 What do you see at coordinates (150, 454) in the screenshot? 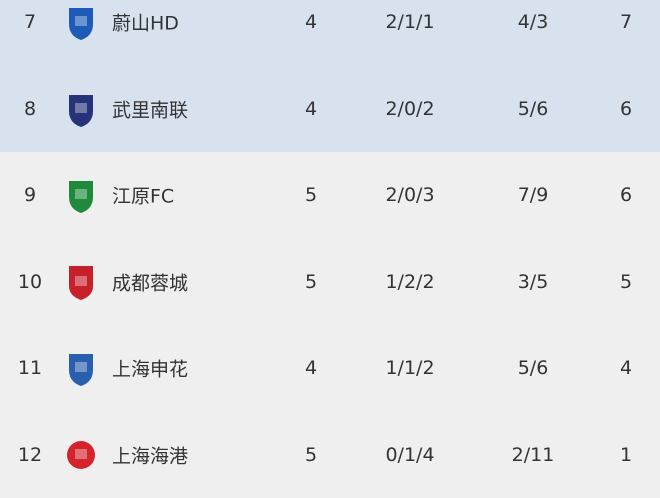
I see `team-name: 上海海港` at bounding box center [150, 454].